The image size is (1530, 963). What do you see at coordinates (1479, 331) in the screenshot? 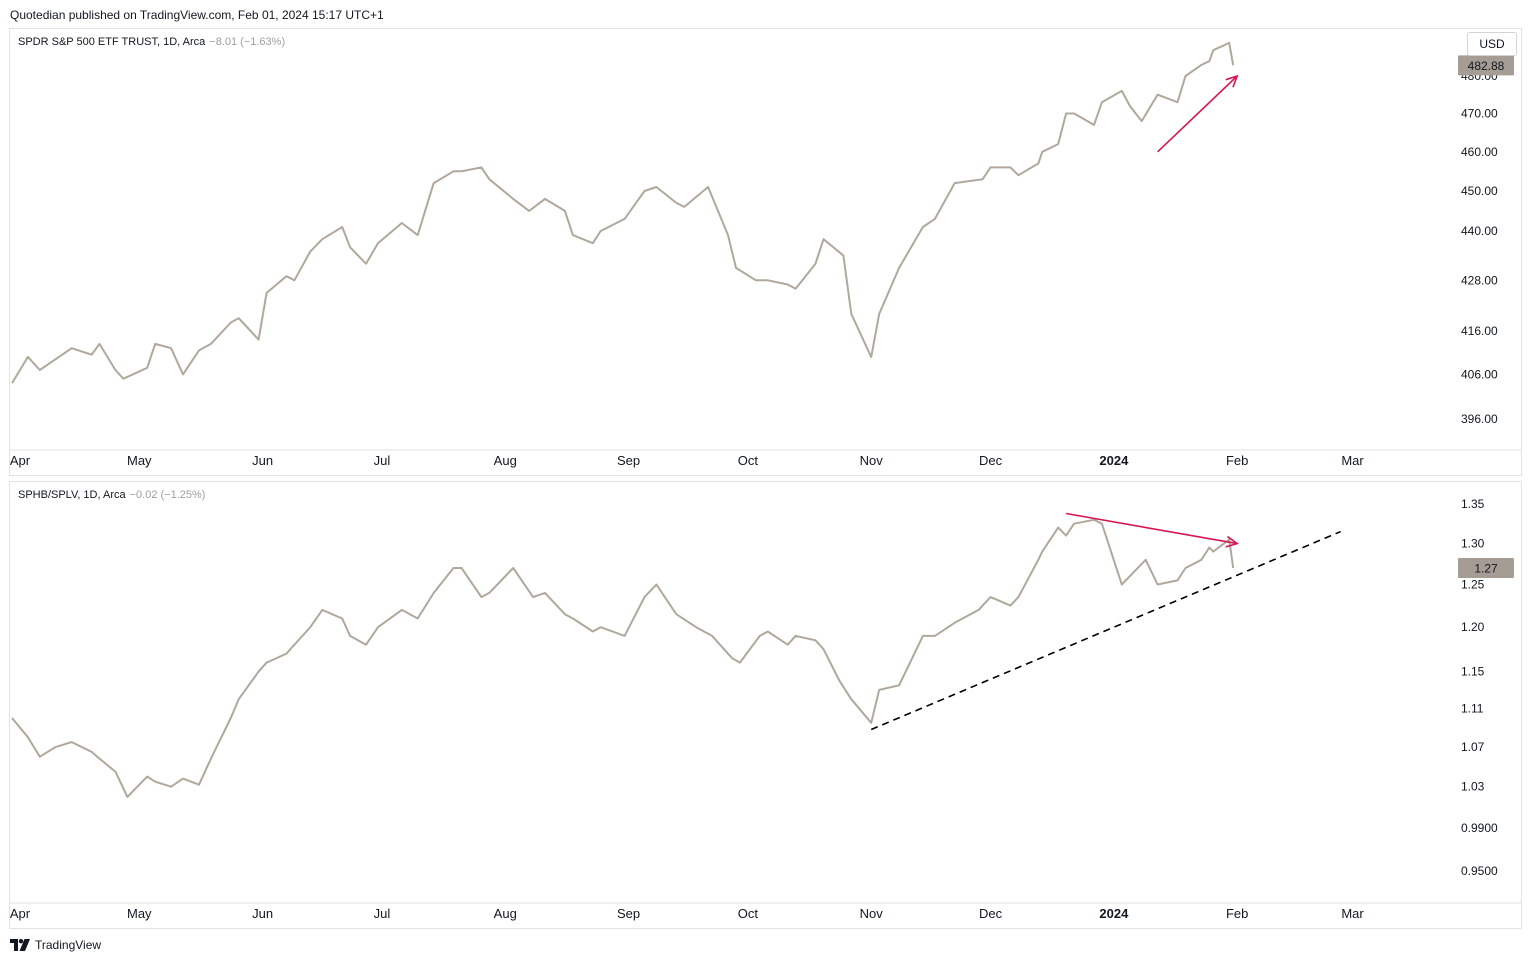
I see `spy-y-tick-label: 416.00` at bounding box center [1479, 331].